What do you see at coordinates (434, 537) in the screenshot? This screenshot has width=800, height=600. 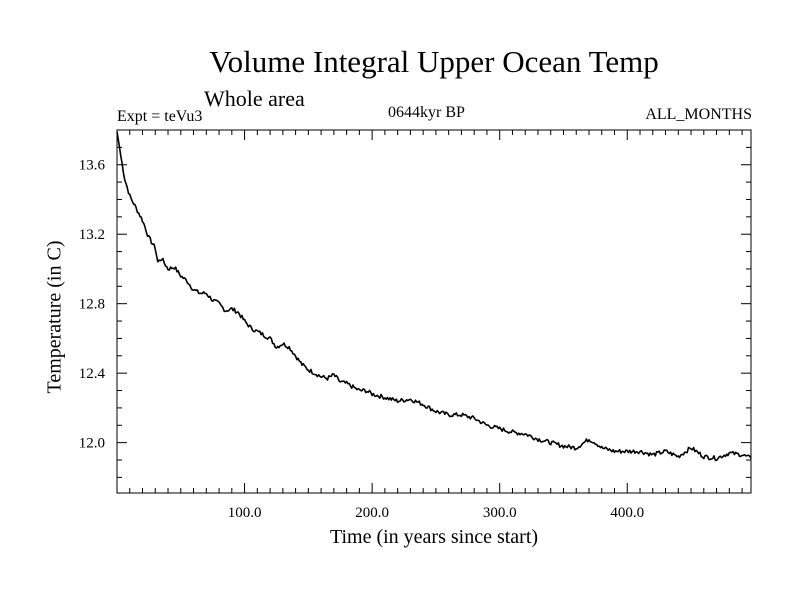 I see `x-axis-label: Time (in years since start)` at bounding box center [434, 537].